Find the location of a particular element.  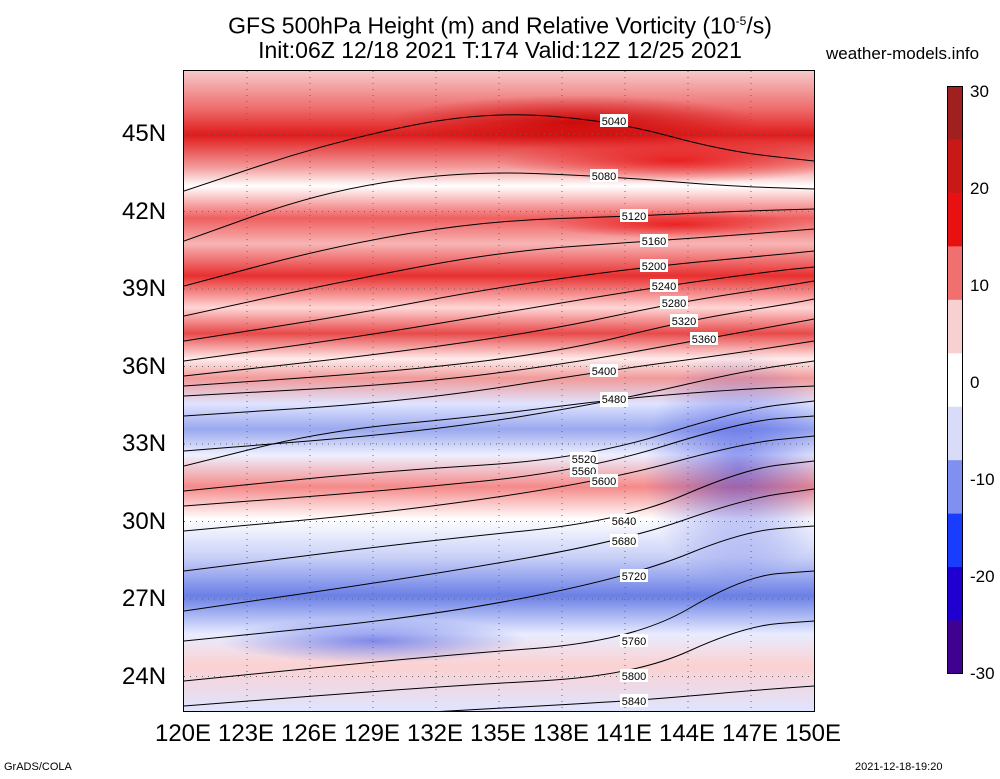

lon-tick-label: 141E is located at coordinates (624, 733).